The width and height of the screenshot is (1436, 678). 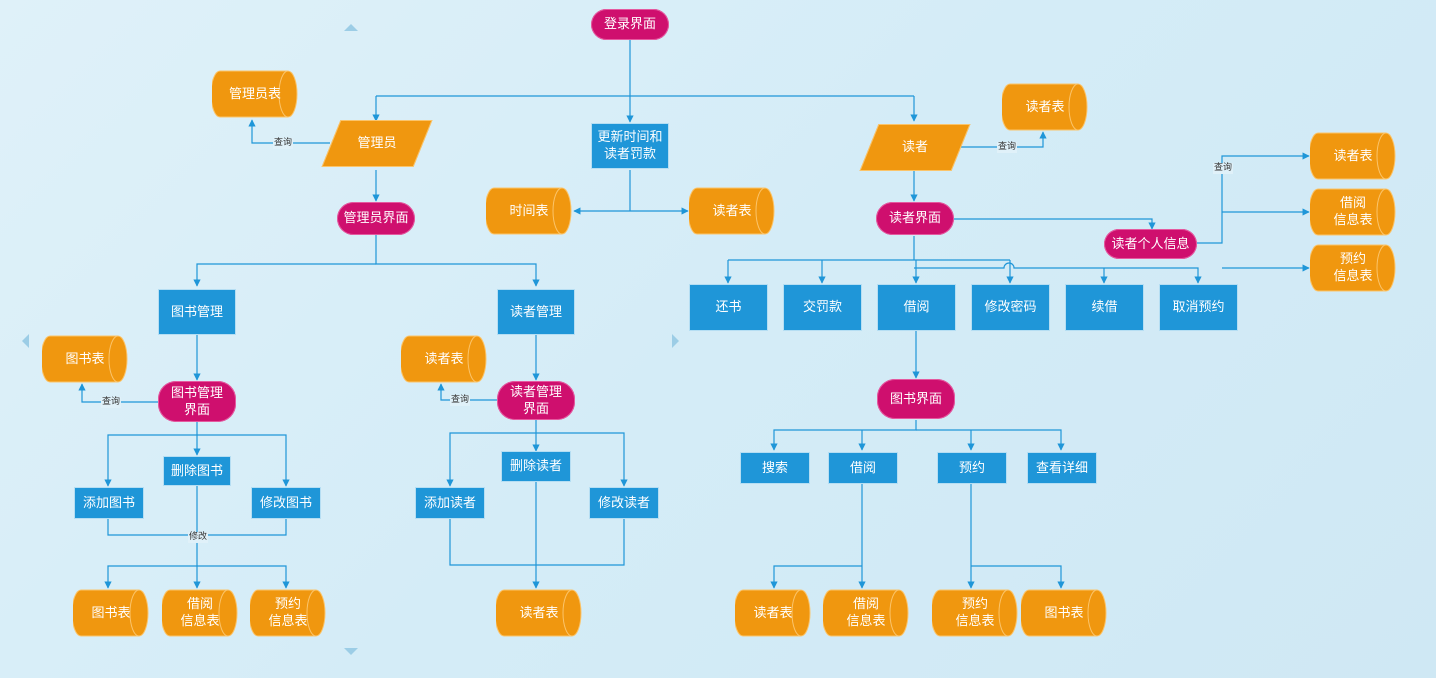 I want to click on reader-mgmt-ui-node: 读者管理 界面, so click(x=536, y=400).